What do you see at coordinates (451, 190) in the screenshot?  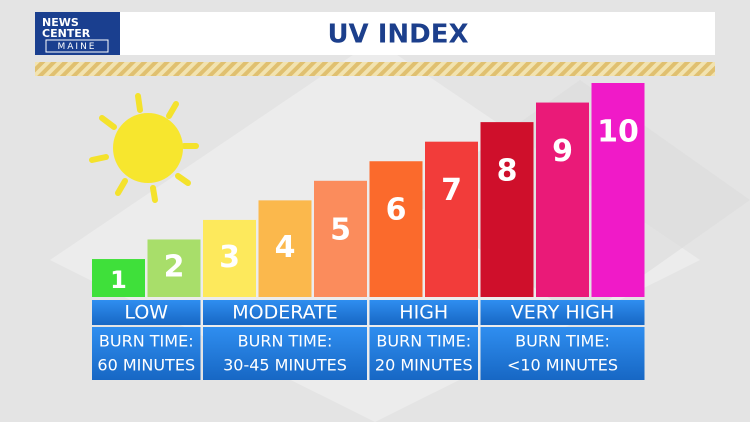 I see `bar-label: 7` at bounding box center [451, 190].